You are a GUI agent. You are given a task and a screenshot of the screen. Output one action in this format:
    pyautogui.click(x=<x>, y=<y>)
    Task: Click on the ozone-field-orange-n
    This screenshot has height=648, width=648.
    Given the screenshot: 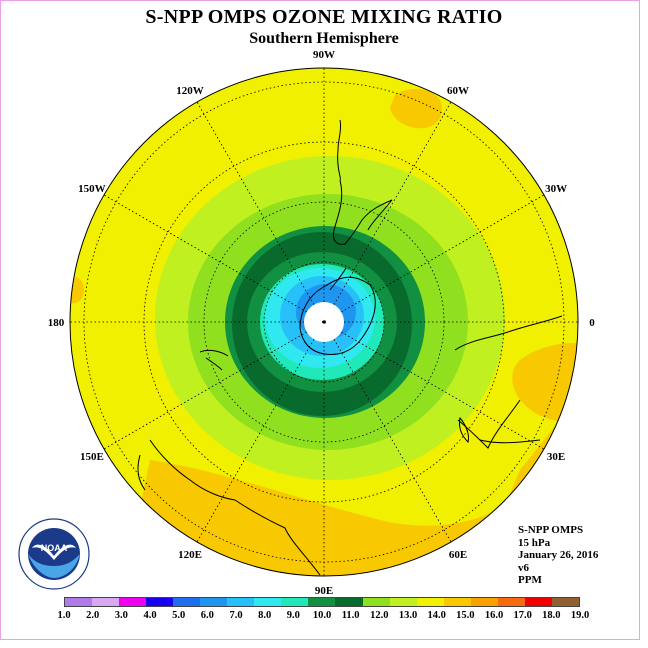 What is the action you would take?
    pyautogui.click(x=416, y=108)
    